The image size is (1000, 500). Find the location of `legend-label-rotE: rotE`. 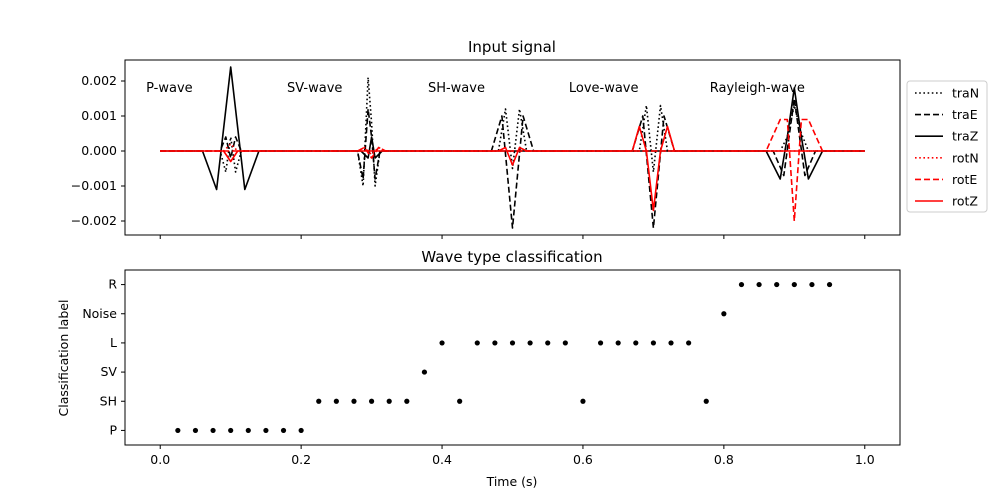

legend-label-rotE: rotE is located at coordinates (964, 179).